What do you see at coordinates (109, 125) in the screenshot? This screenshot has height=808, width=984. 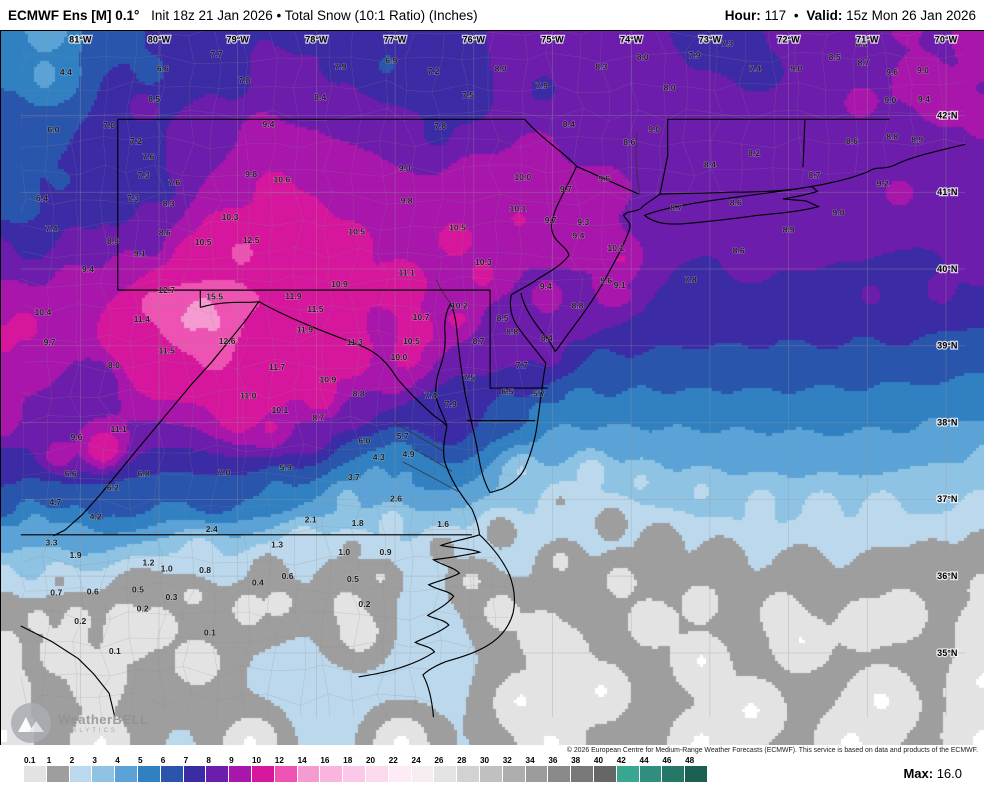 I see `snow-value-label: 7.0` at bounding box center [109, 125].